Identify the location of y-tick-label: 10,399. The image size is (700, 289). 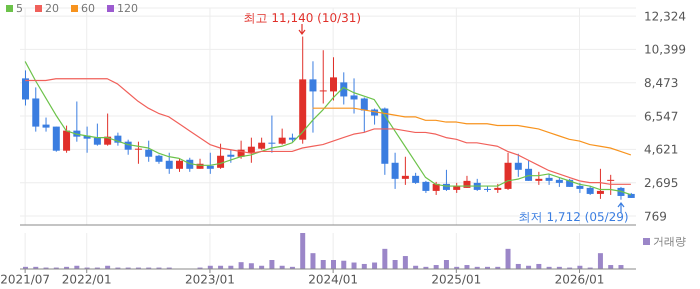
(665, 49).